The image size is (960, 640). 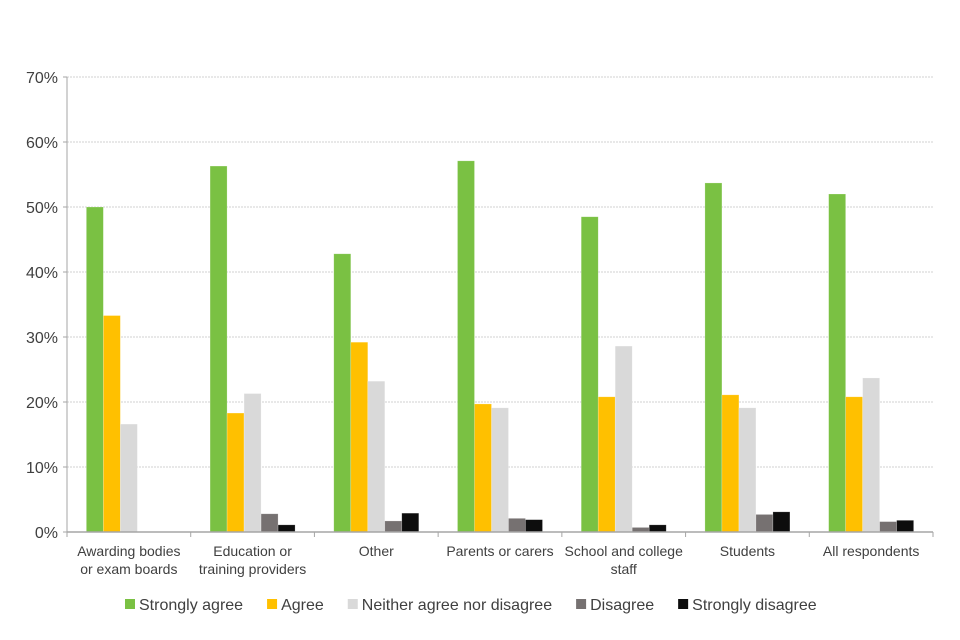 I want to click on x-tick-label: Education or, so click(x=252, y=551).